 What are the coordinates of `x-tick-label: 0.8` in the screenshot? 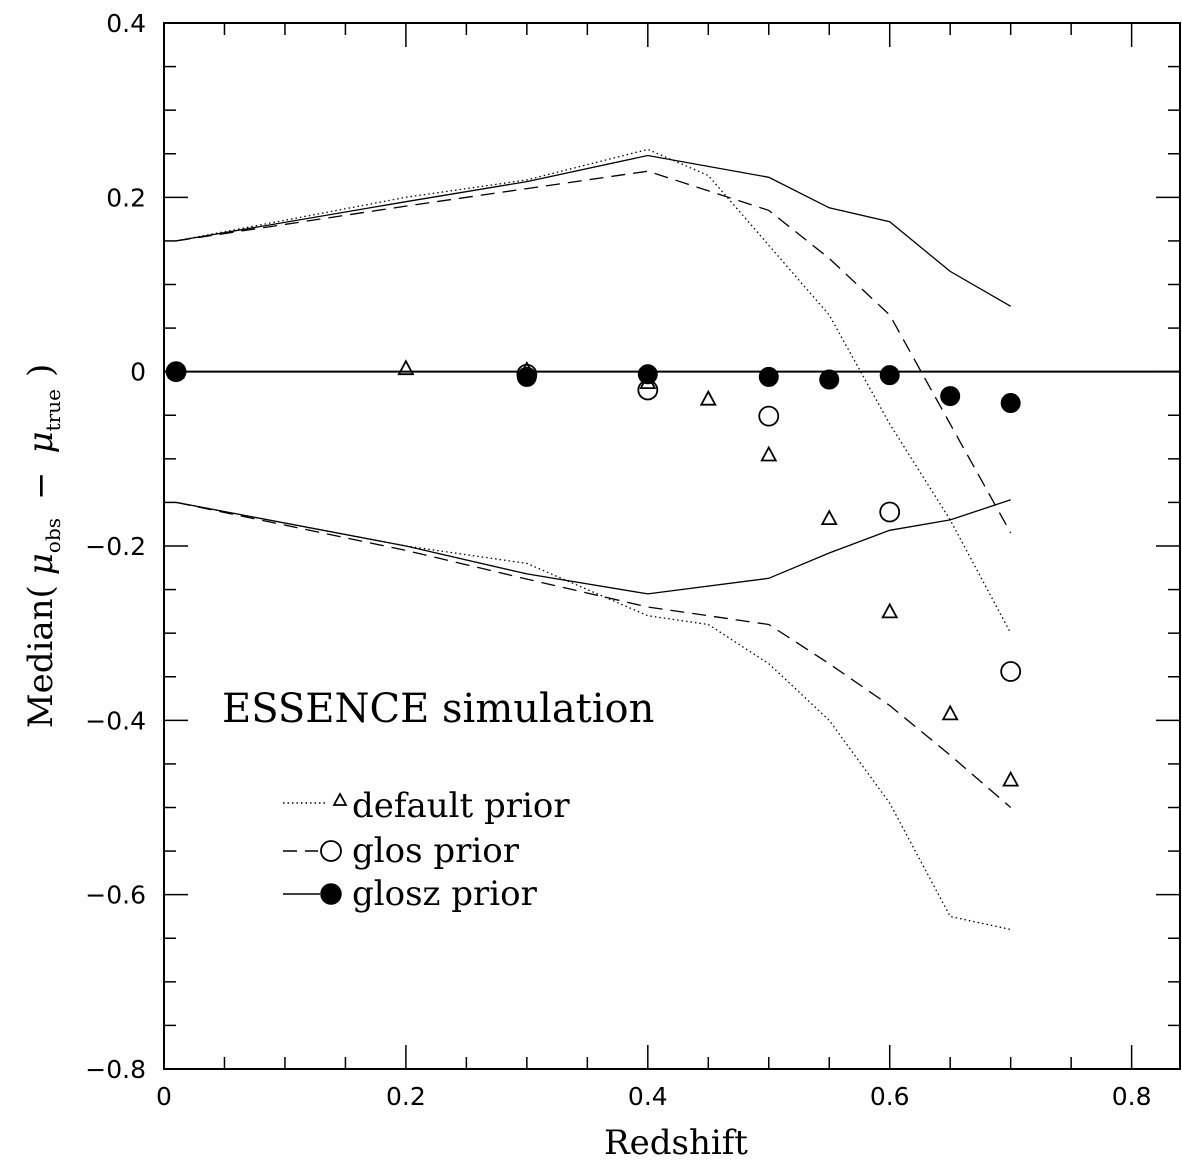 It's located at (1132, 1096).